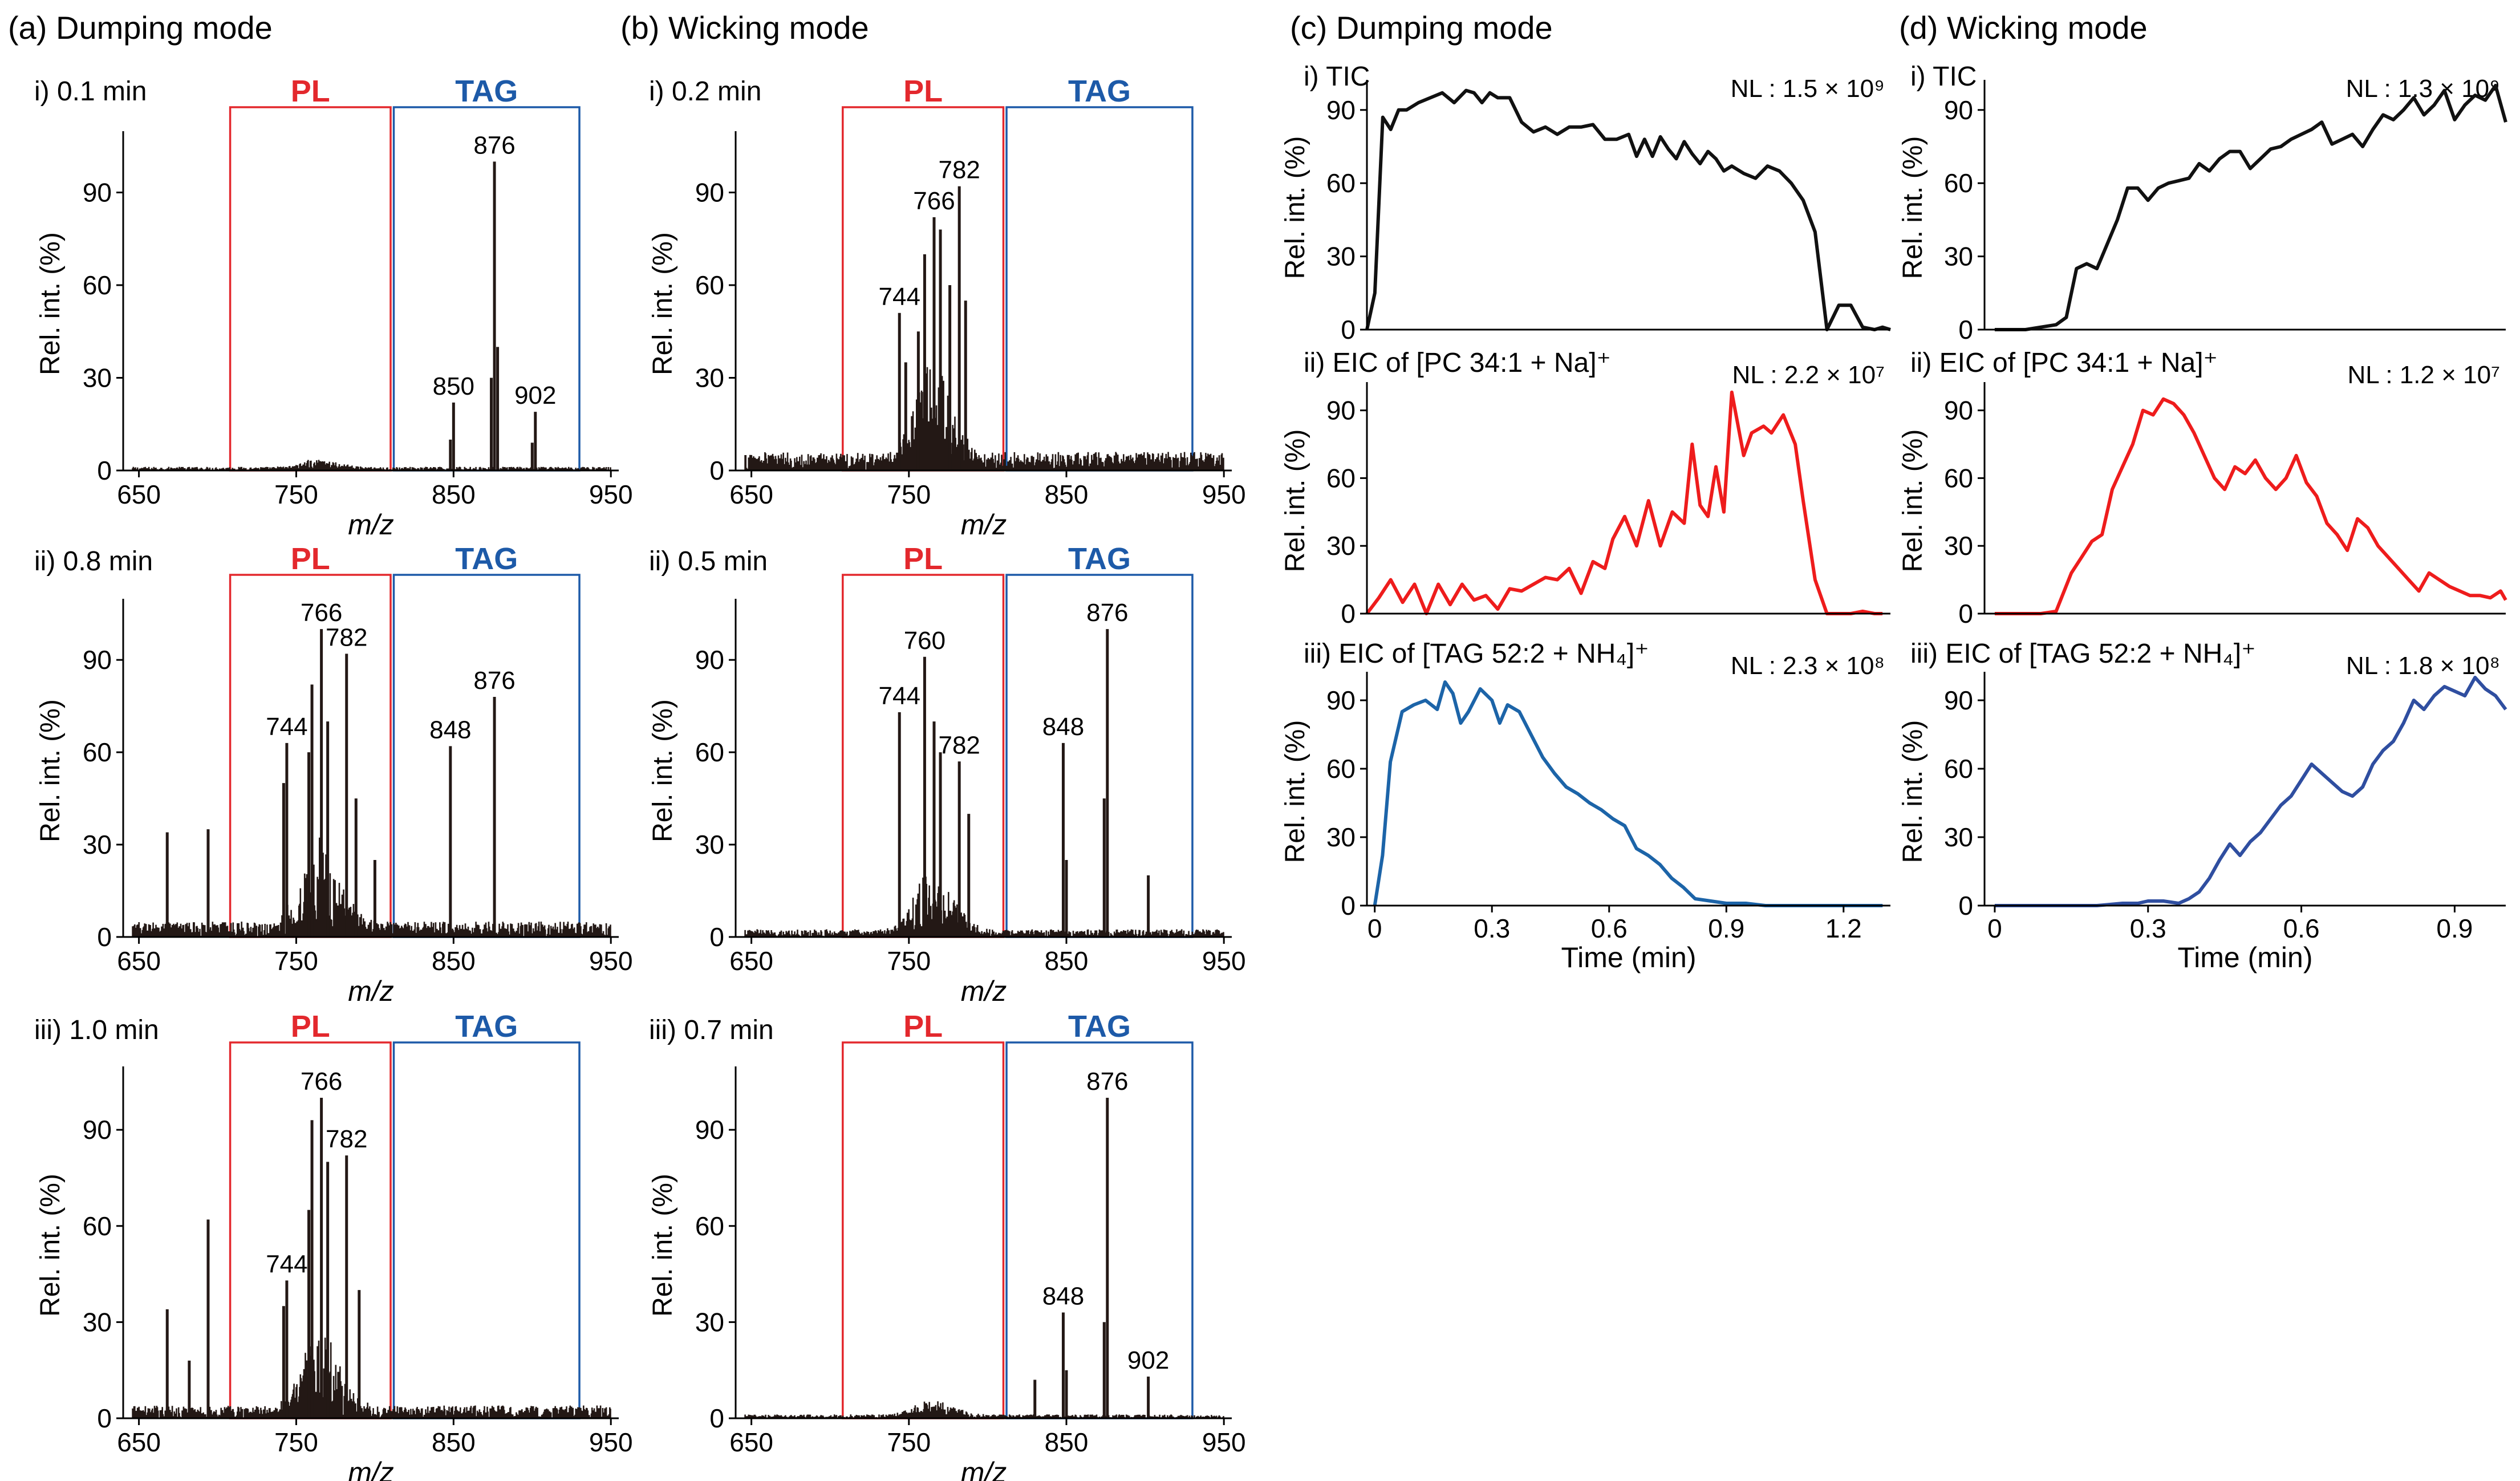 This screenshot has height=1481, width=2520. Describe the element at coordinates (705, 91) in the screenshot. I see `panel-title-b1: i) 0.2 min` at that location.